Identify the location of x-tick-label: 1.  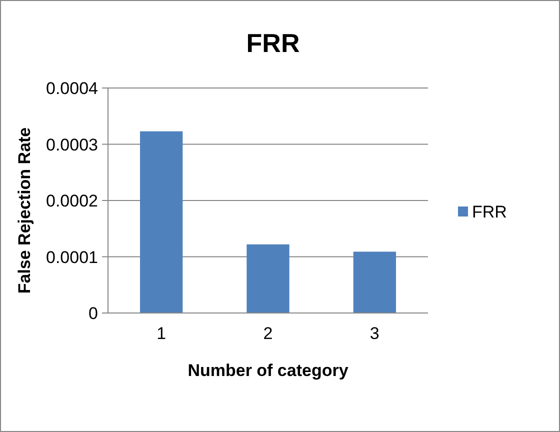
(161, 333).